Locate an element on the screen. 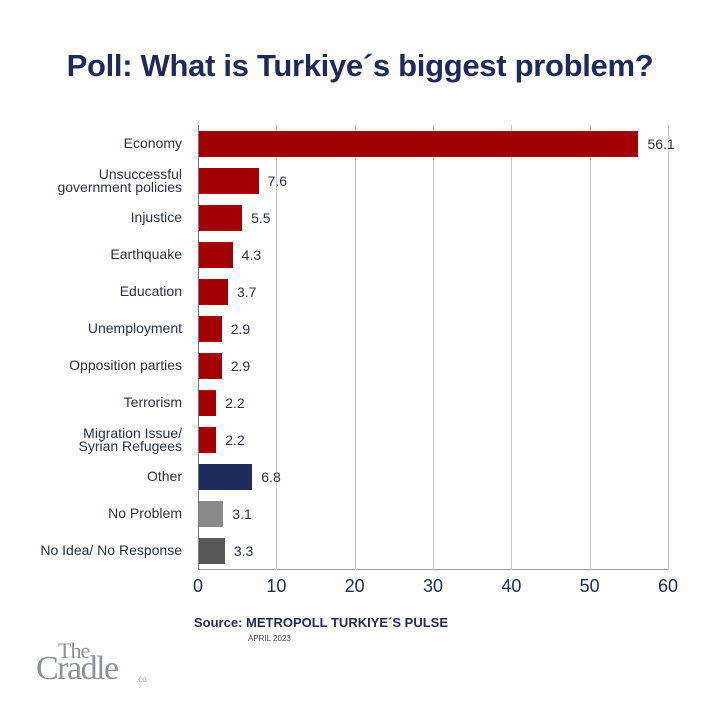  bar-value-label: 7.6 is located at coordinates (277, 181).